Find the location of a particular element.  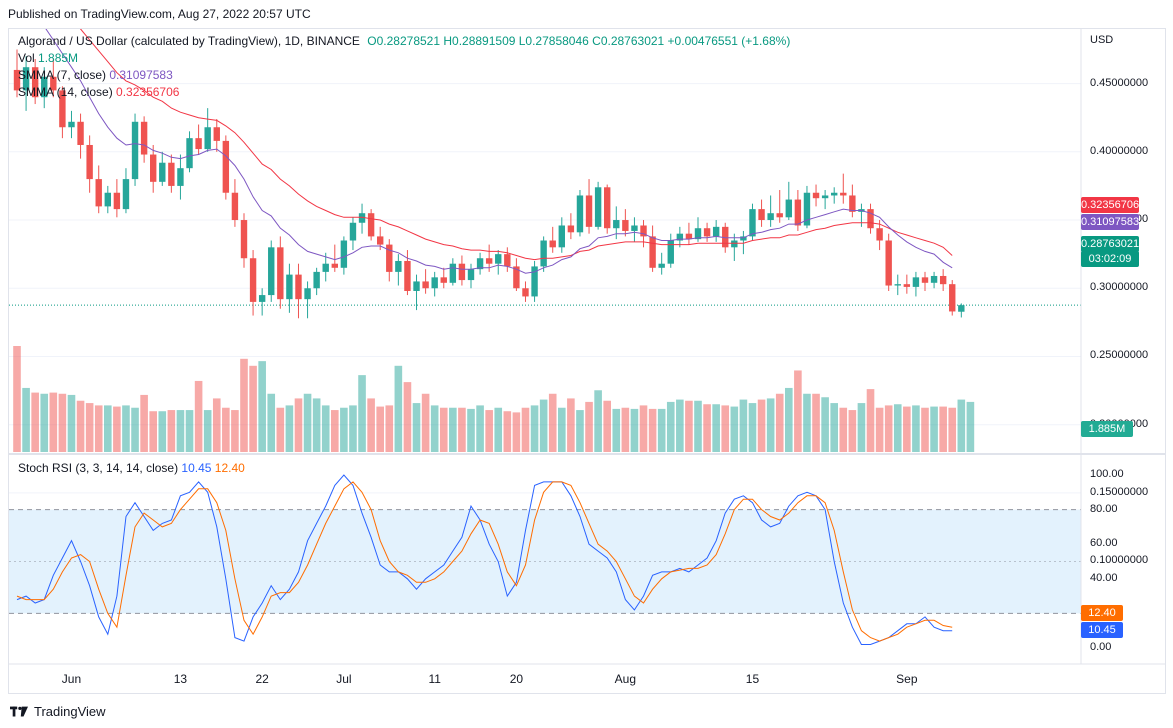

footer-brand: TradingView is located at coordinates (58, 711).